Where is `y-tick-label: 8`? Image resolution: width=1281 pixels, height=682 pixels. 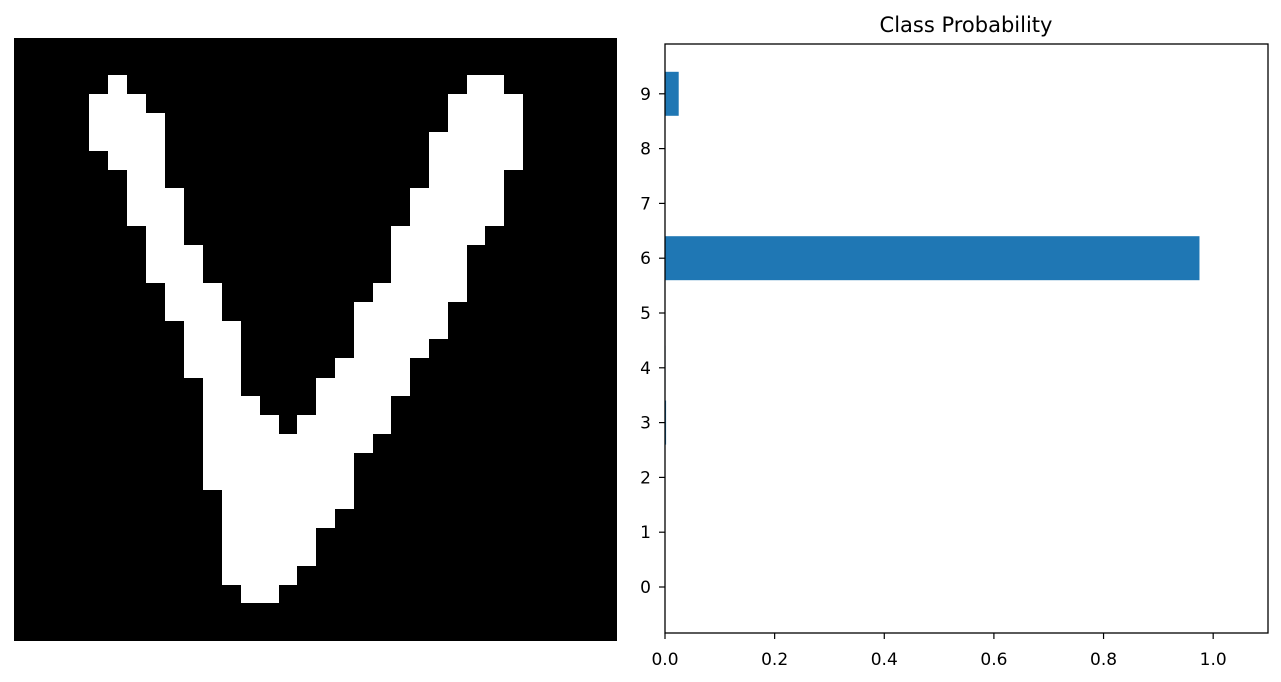 y-tick-label: 8 is located at coordinates (645, 150).